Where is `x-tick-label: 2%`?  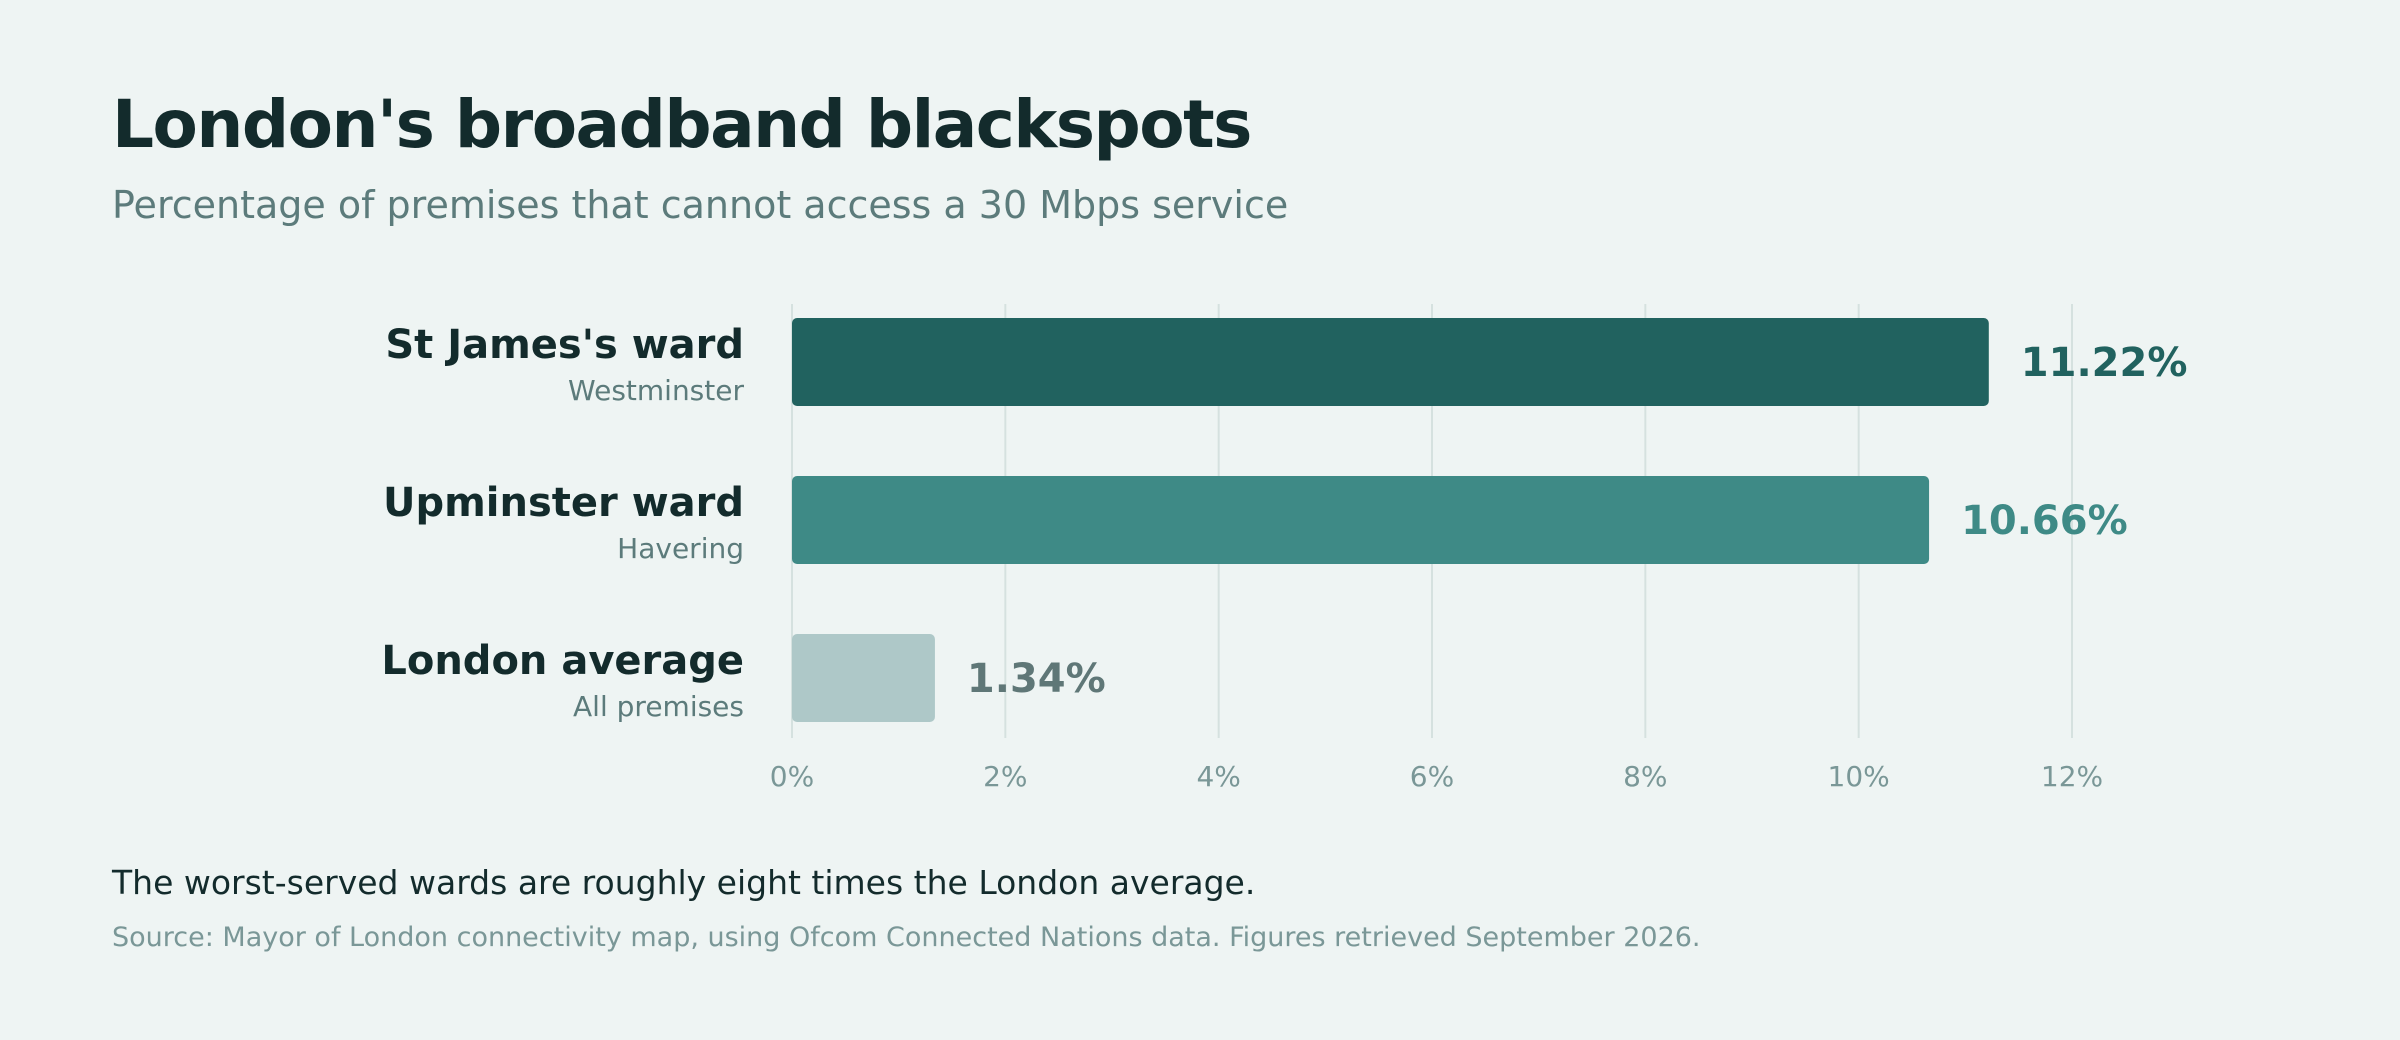 x-tick-label: 2% is located at coordinates (1005, 776).